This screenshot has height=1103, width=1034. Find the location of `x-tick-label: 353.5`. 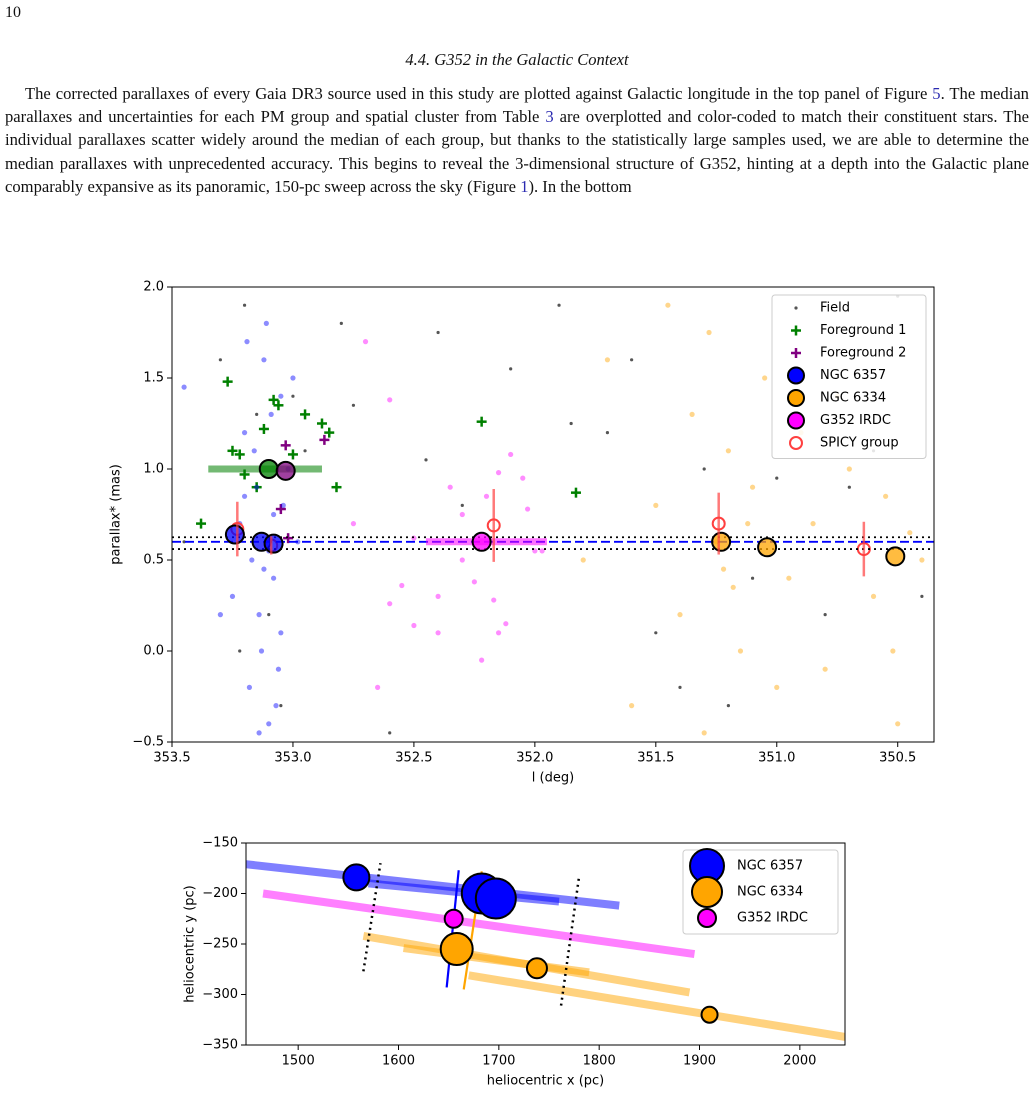

x-tick-label: 353.5 is located at coordinates (171, 758).